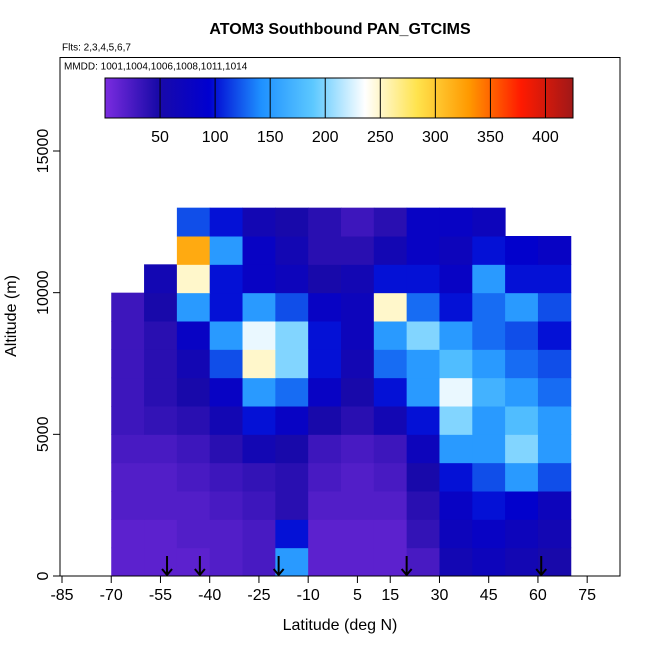  Describe the element at coordinates (340, 29) in the screenshot. I see `chart-title: ATOM3 Southbound PAN_GTCIMS` at that location.